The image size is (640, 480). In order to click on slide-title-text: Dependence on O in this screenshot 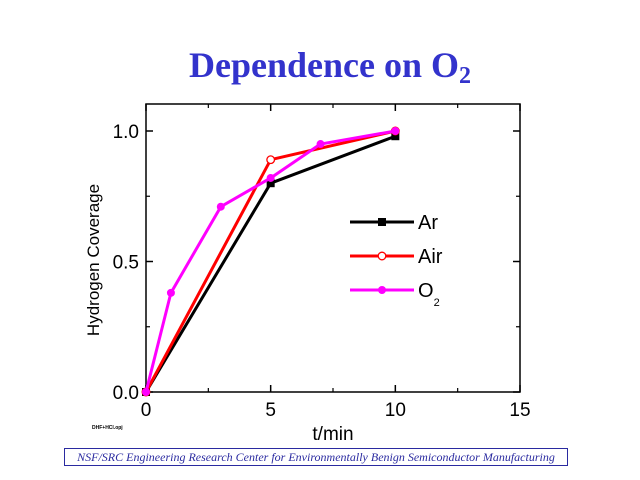, I will do `click(324, 65)`.